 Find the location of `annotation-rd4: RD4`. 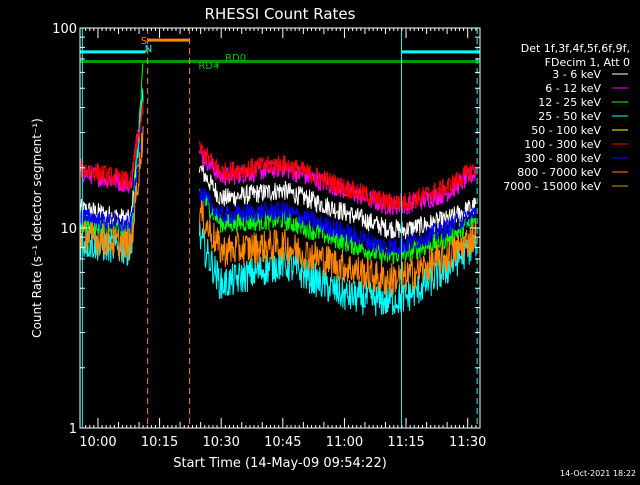

annotation-rd4: RD4 is located at coordinates (208, 66).